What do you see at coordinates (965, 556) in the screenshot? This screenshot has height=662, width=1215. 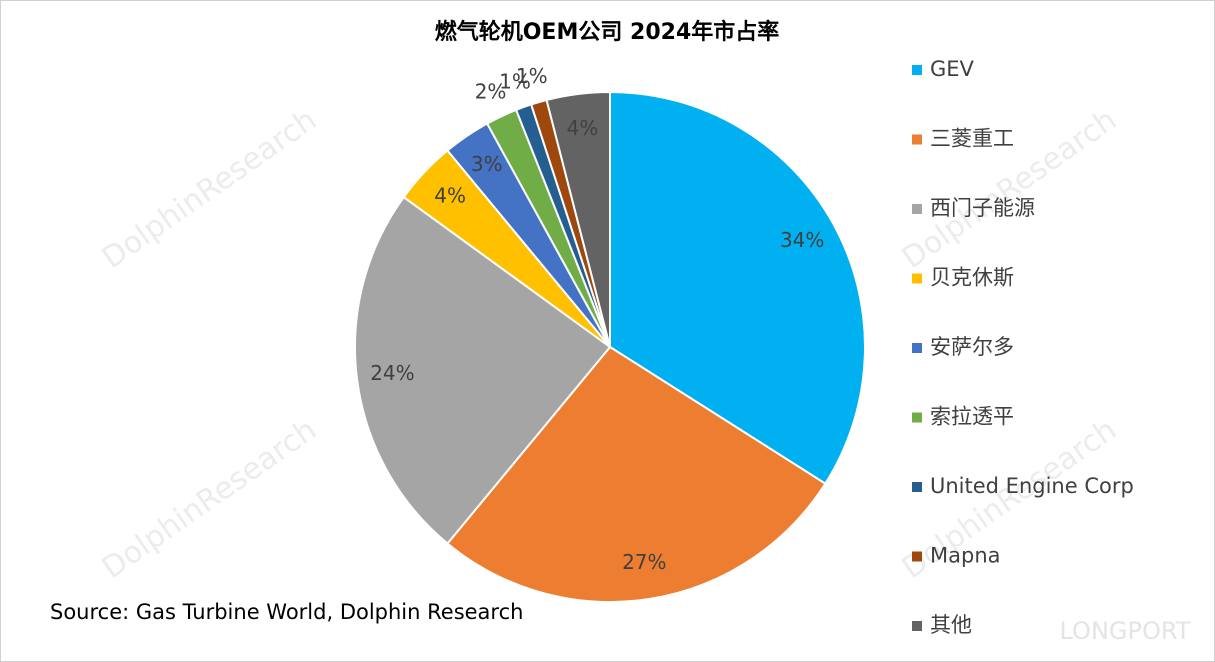 I see `legend-label: Mapna` at bounding box center [965, 556].